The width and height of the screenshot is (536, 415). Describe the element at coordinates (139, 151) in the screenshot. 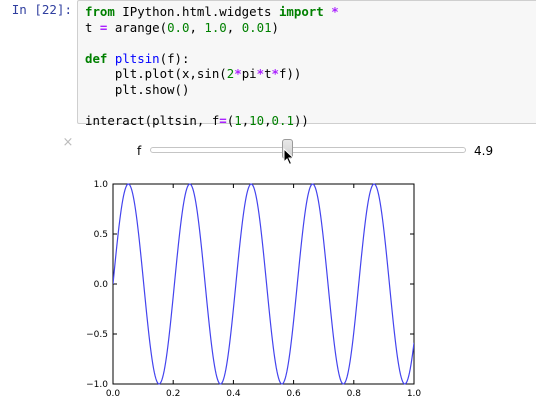

I see `slider-label: f` at that location.